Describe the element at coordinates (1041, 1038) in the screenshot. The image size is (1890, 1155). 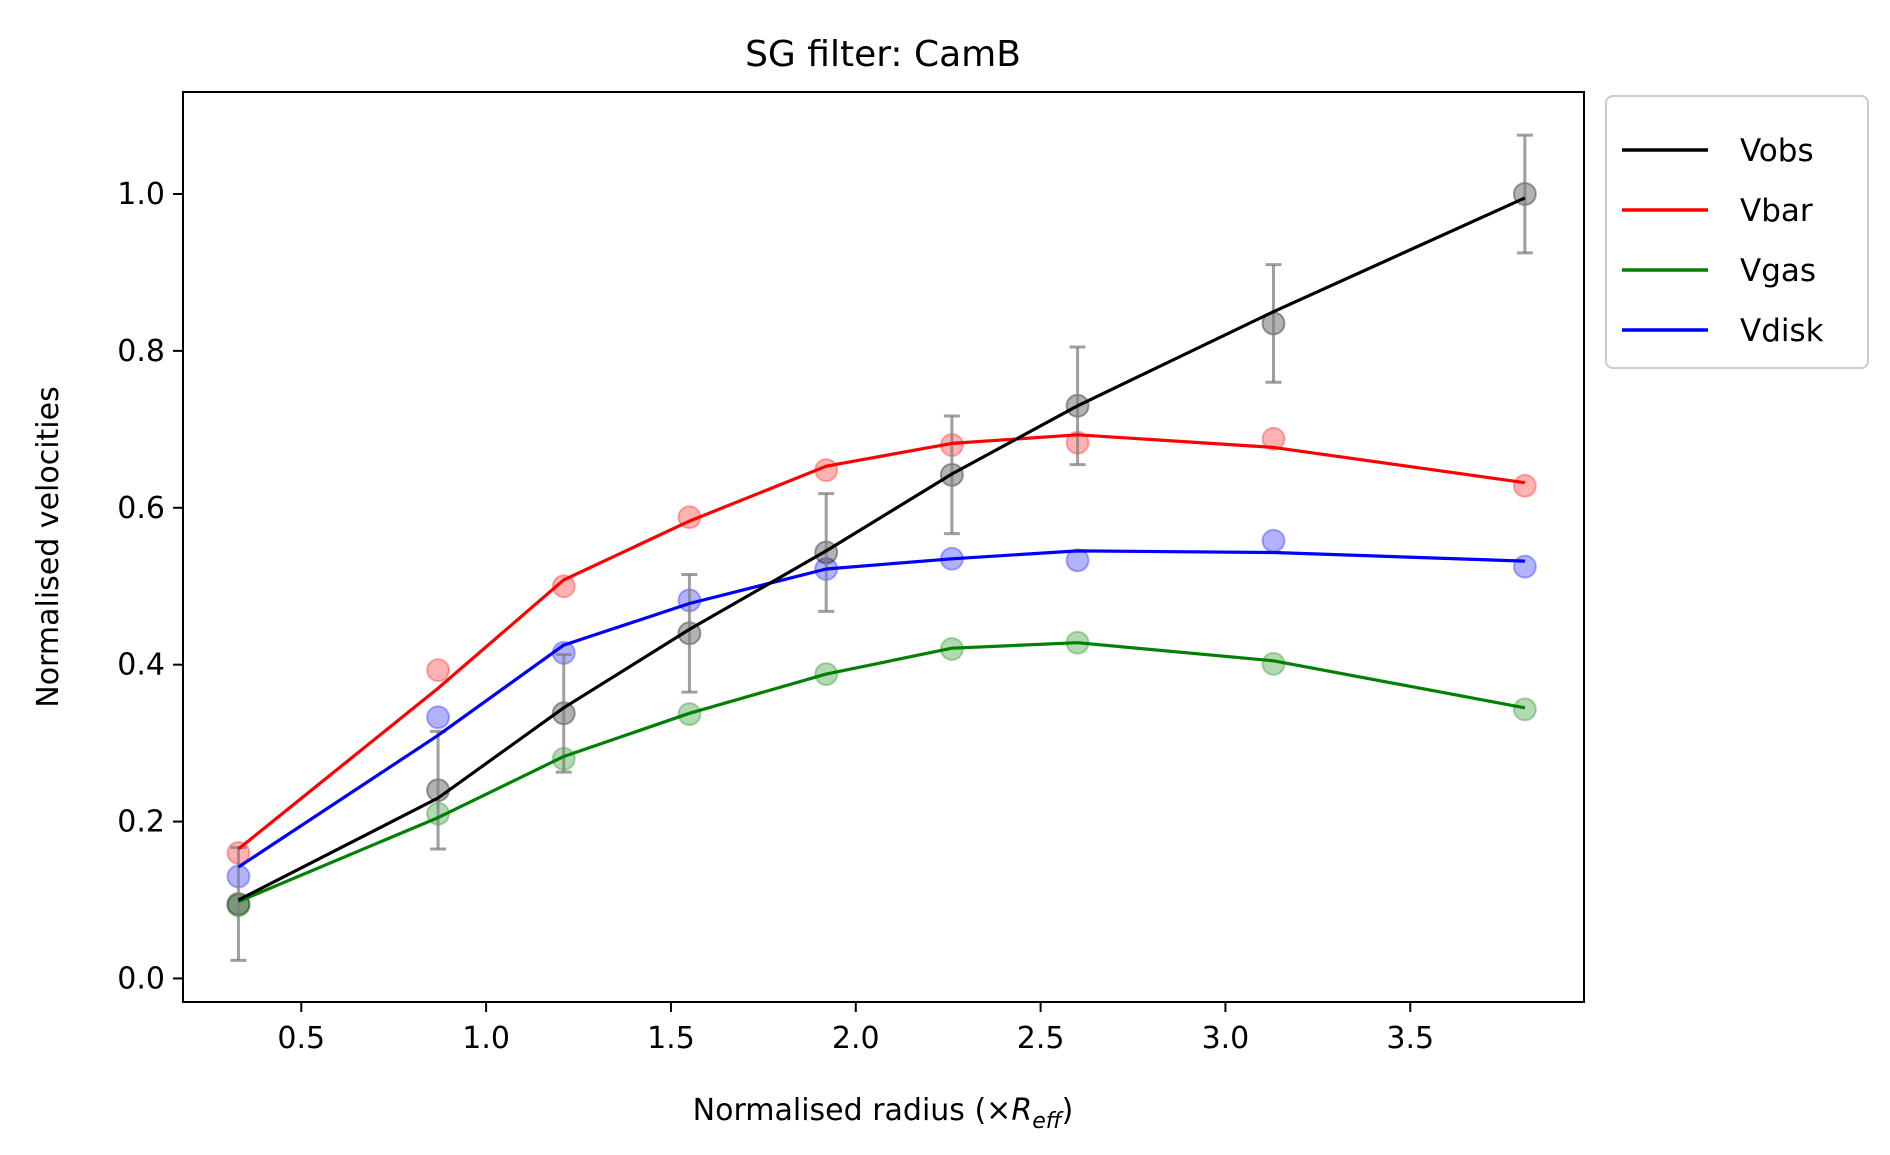
I see `x-tick-label: 2.5` at that location.